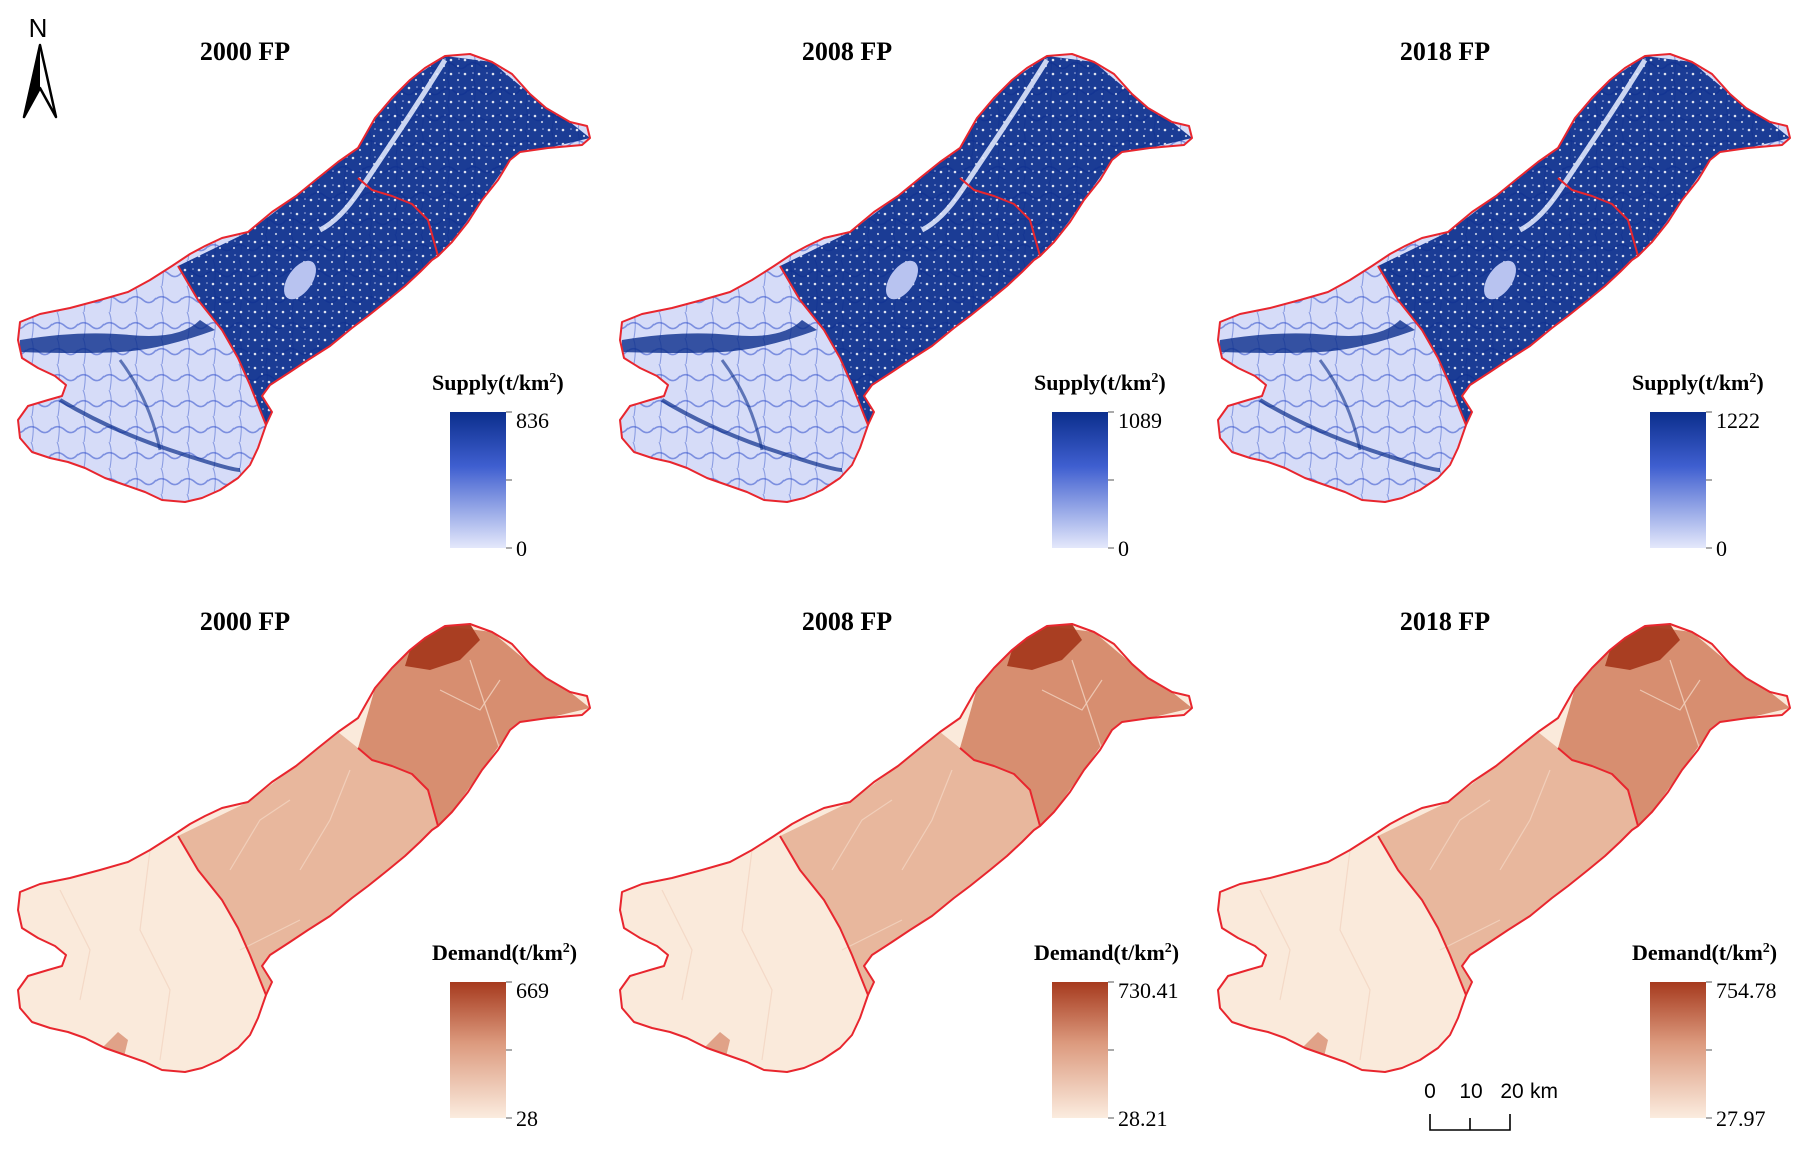 The width and height of the screenshot is (1813, 1151). I want to click on scale-bar-line, so click(1470, 1122).